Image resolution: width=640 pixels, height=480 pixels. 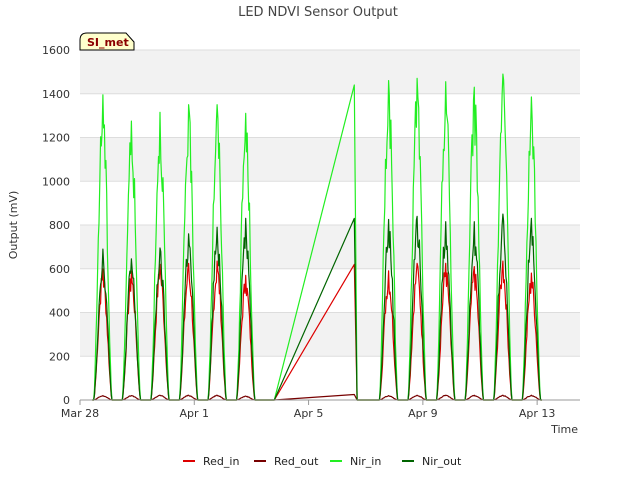 I want to click on y-tick-label: 200, so click(x=59, y=356).